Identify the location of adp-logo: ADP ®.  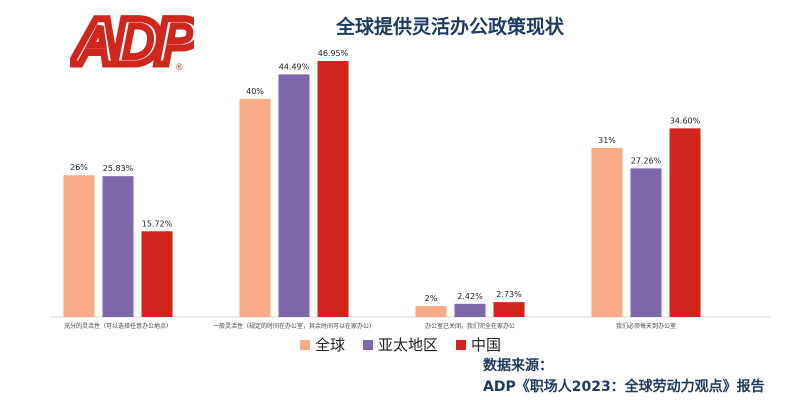
(132, 40).